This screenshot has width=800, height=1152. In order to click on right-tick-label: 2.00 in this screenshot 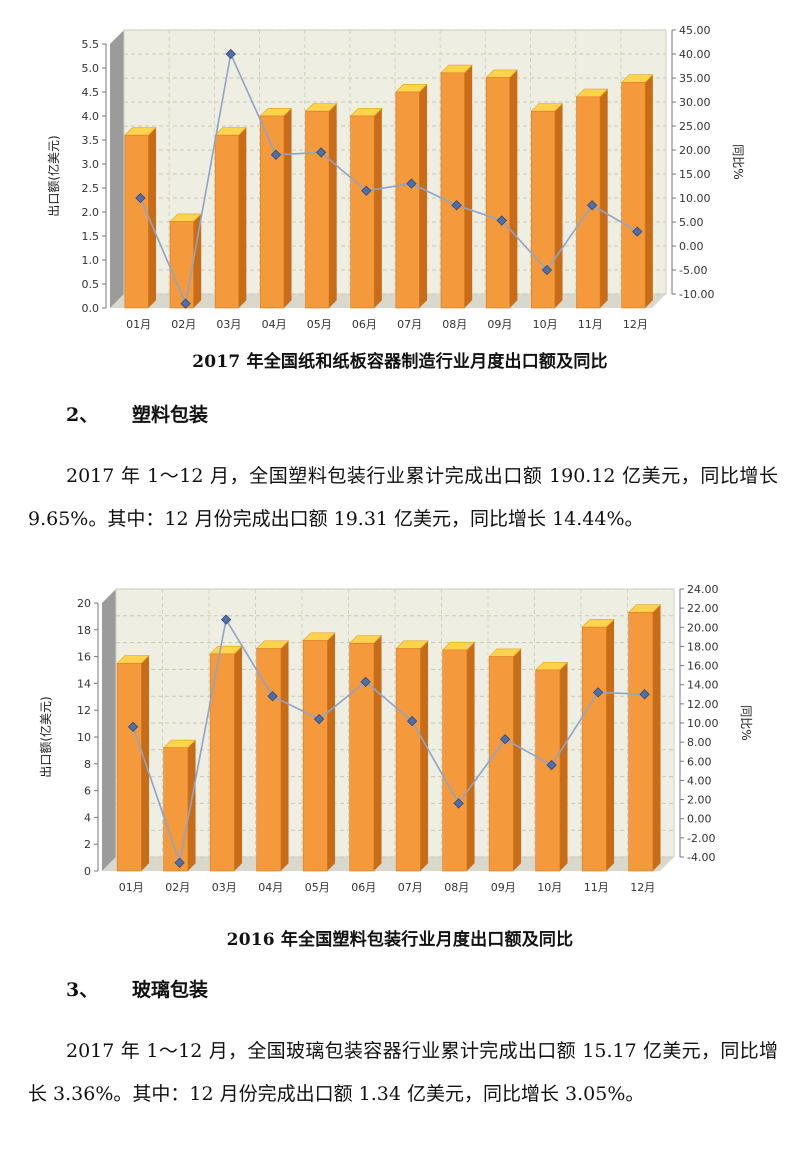, I will do `click(699, 800)`.